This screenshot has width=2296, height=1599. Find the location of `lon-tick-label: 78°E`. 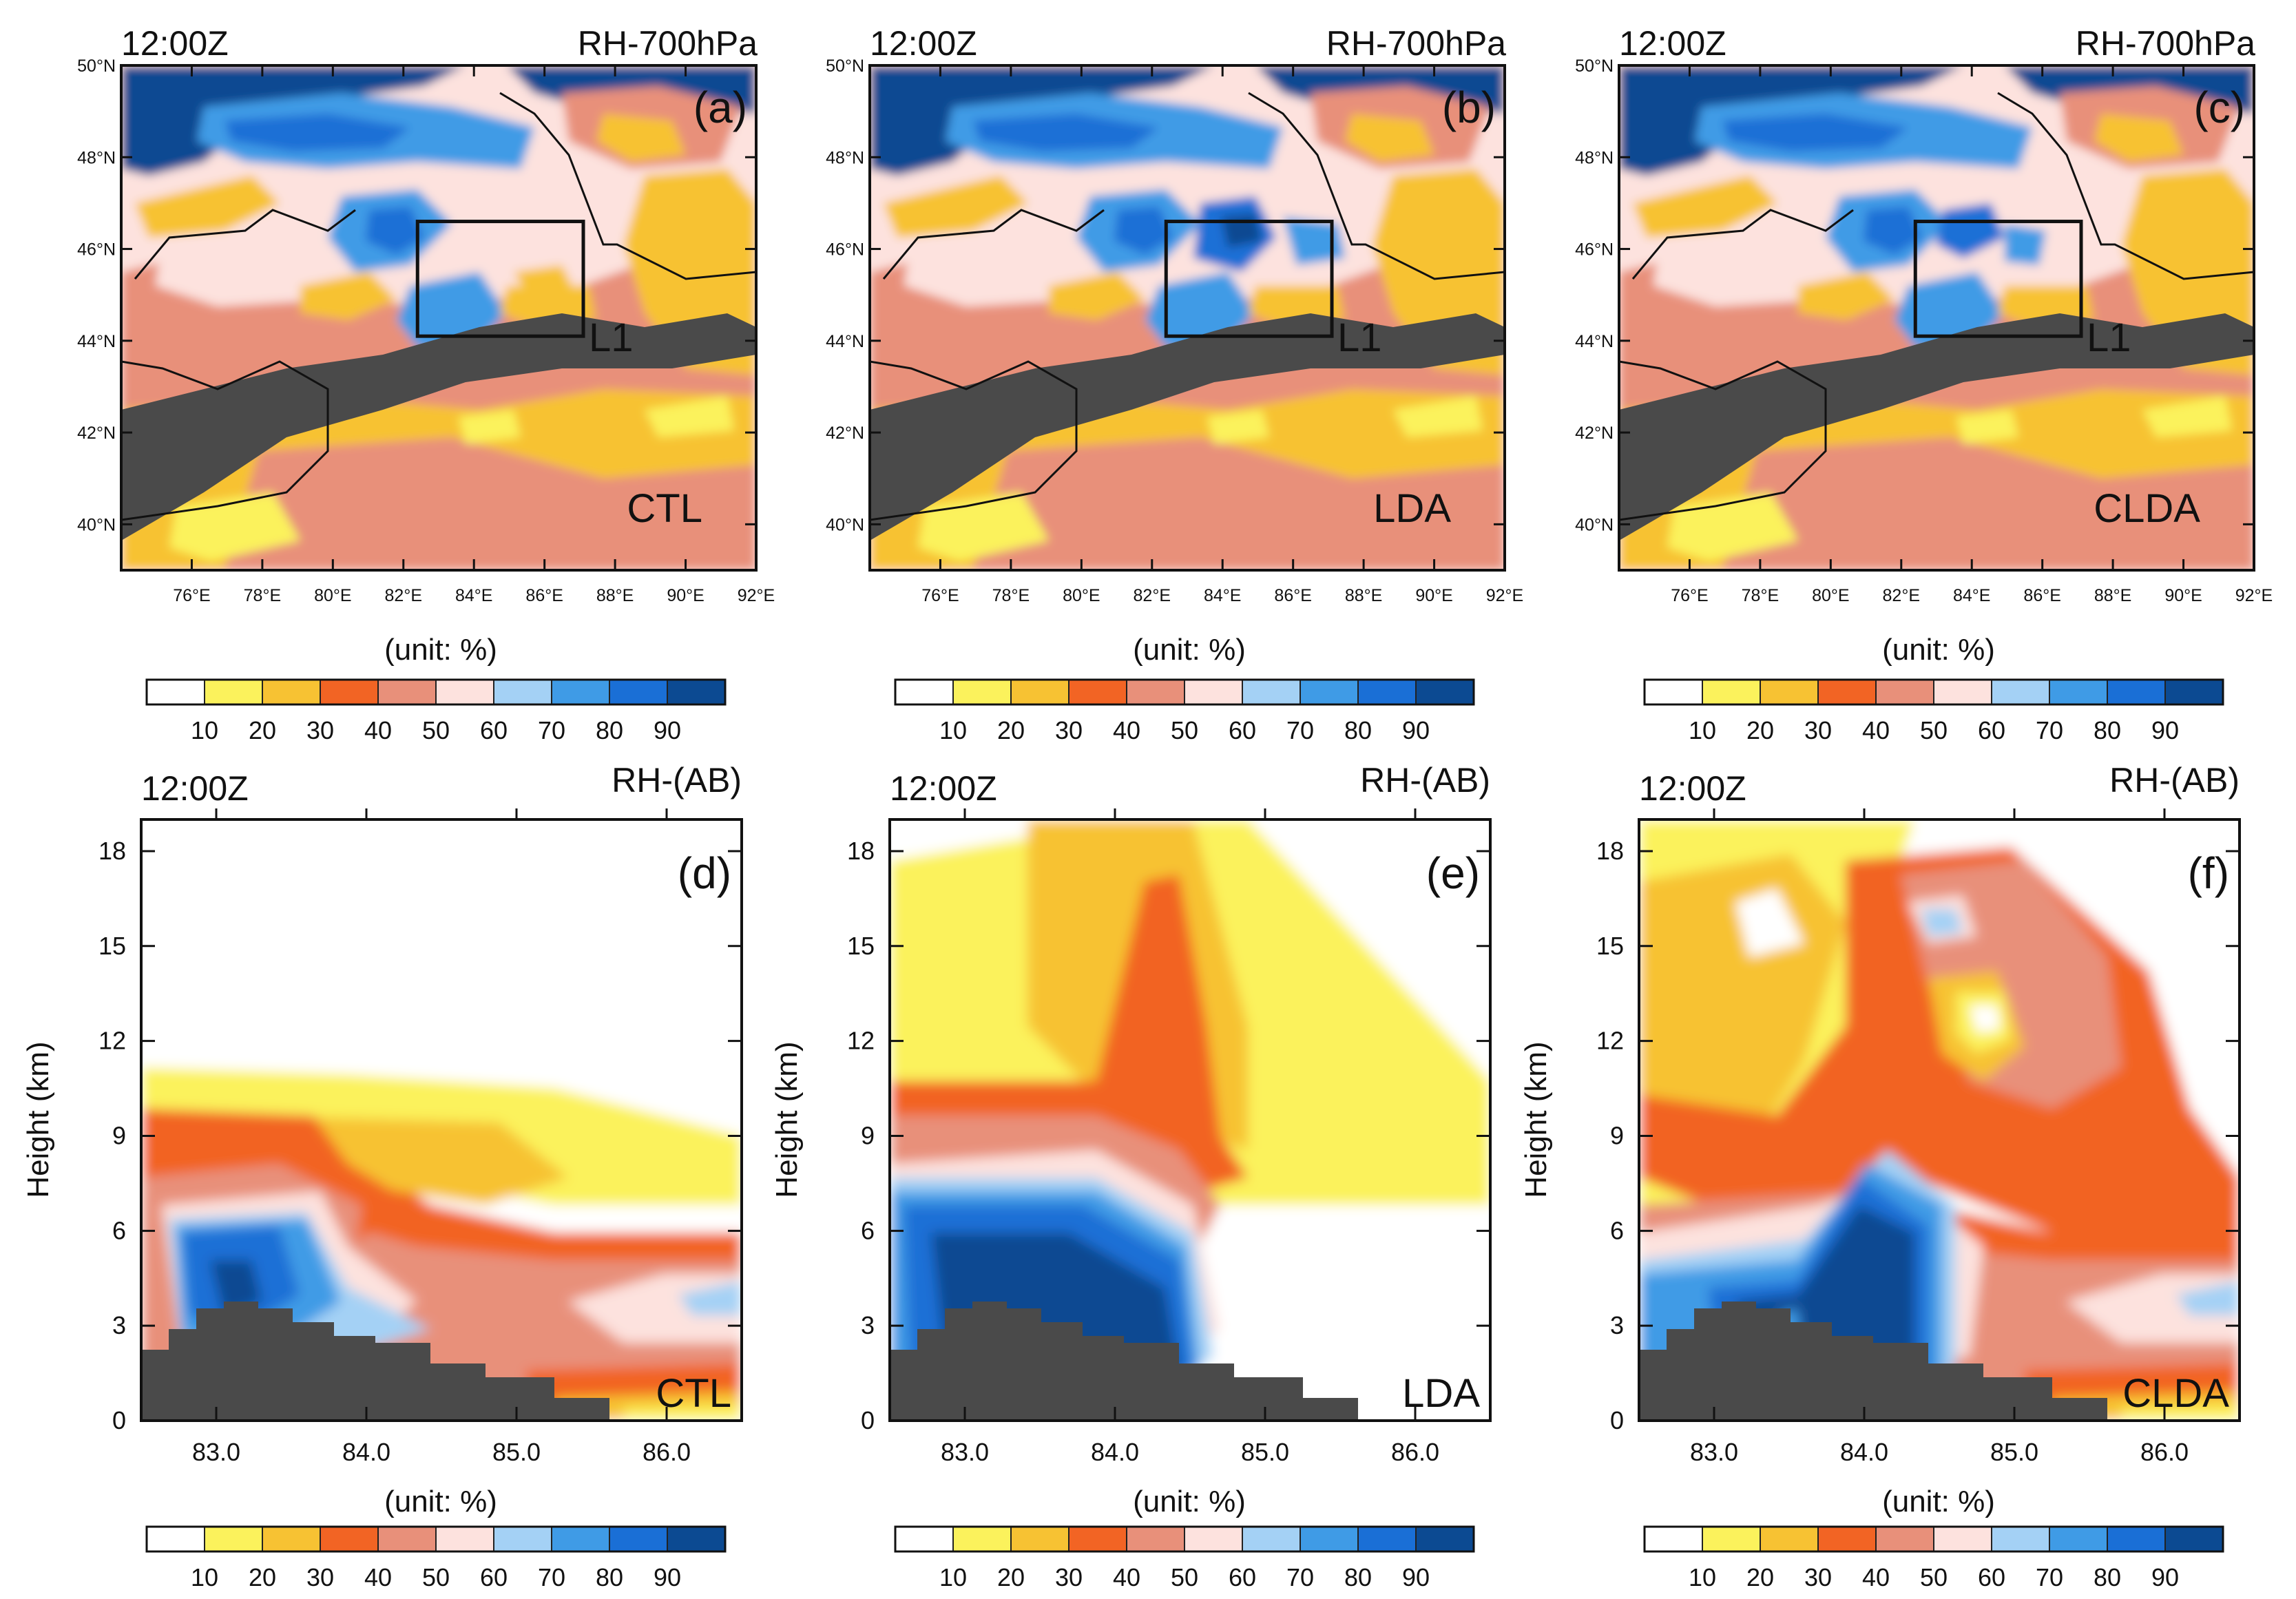

lon-tick-label: 78°E is located at coordinates (1011, 595).